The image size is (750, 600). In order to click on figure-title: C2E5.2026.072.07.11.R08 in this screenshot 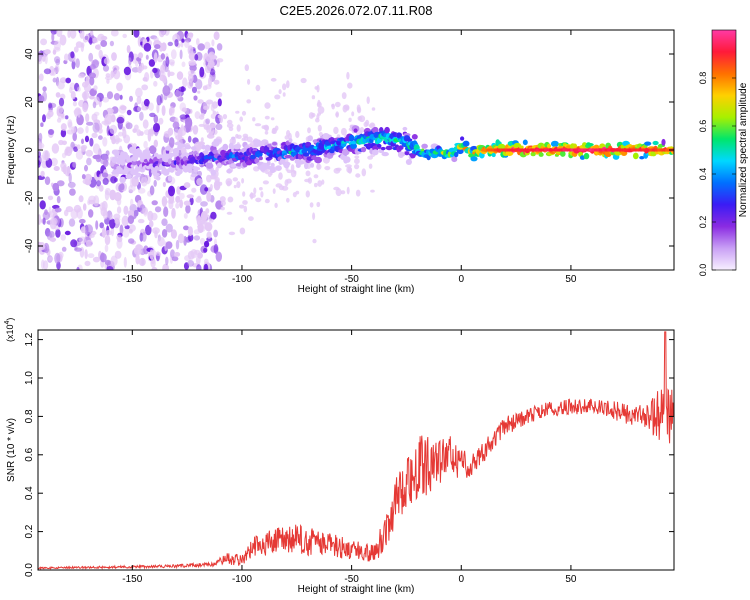, I will do `click(356, 10)`.